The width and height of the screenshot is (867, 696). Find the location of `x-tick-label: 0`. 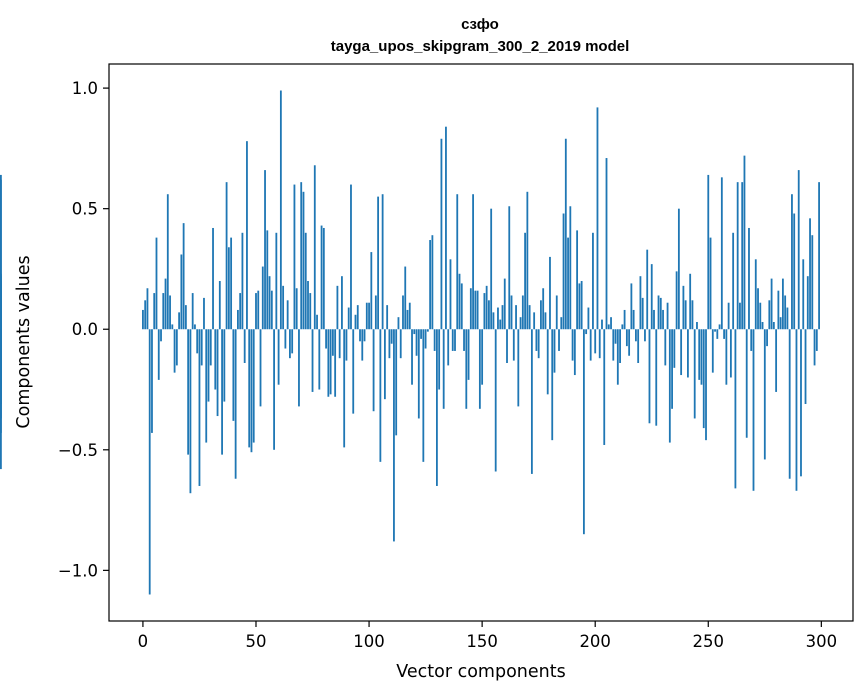

x-tick-label: 0 is located at coordinates (143, 641).